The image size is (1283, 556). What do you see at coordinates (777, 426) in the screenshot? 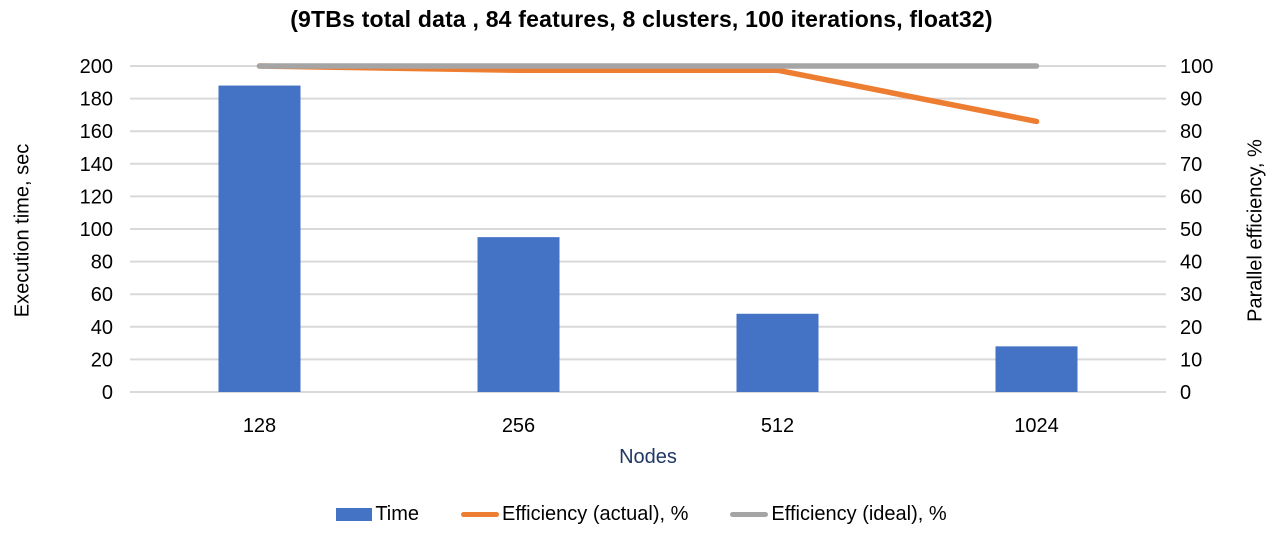
I see `x-tick-label: 512` at bounding box center [777, 426].